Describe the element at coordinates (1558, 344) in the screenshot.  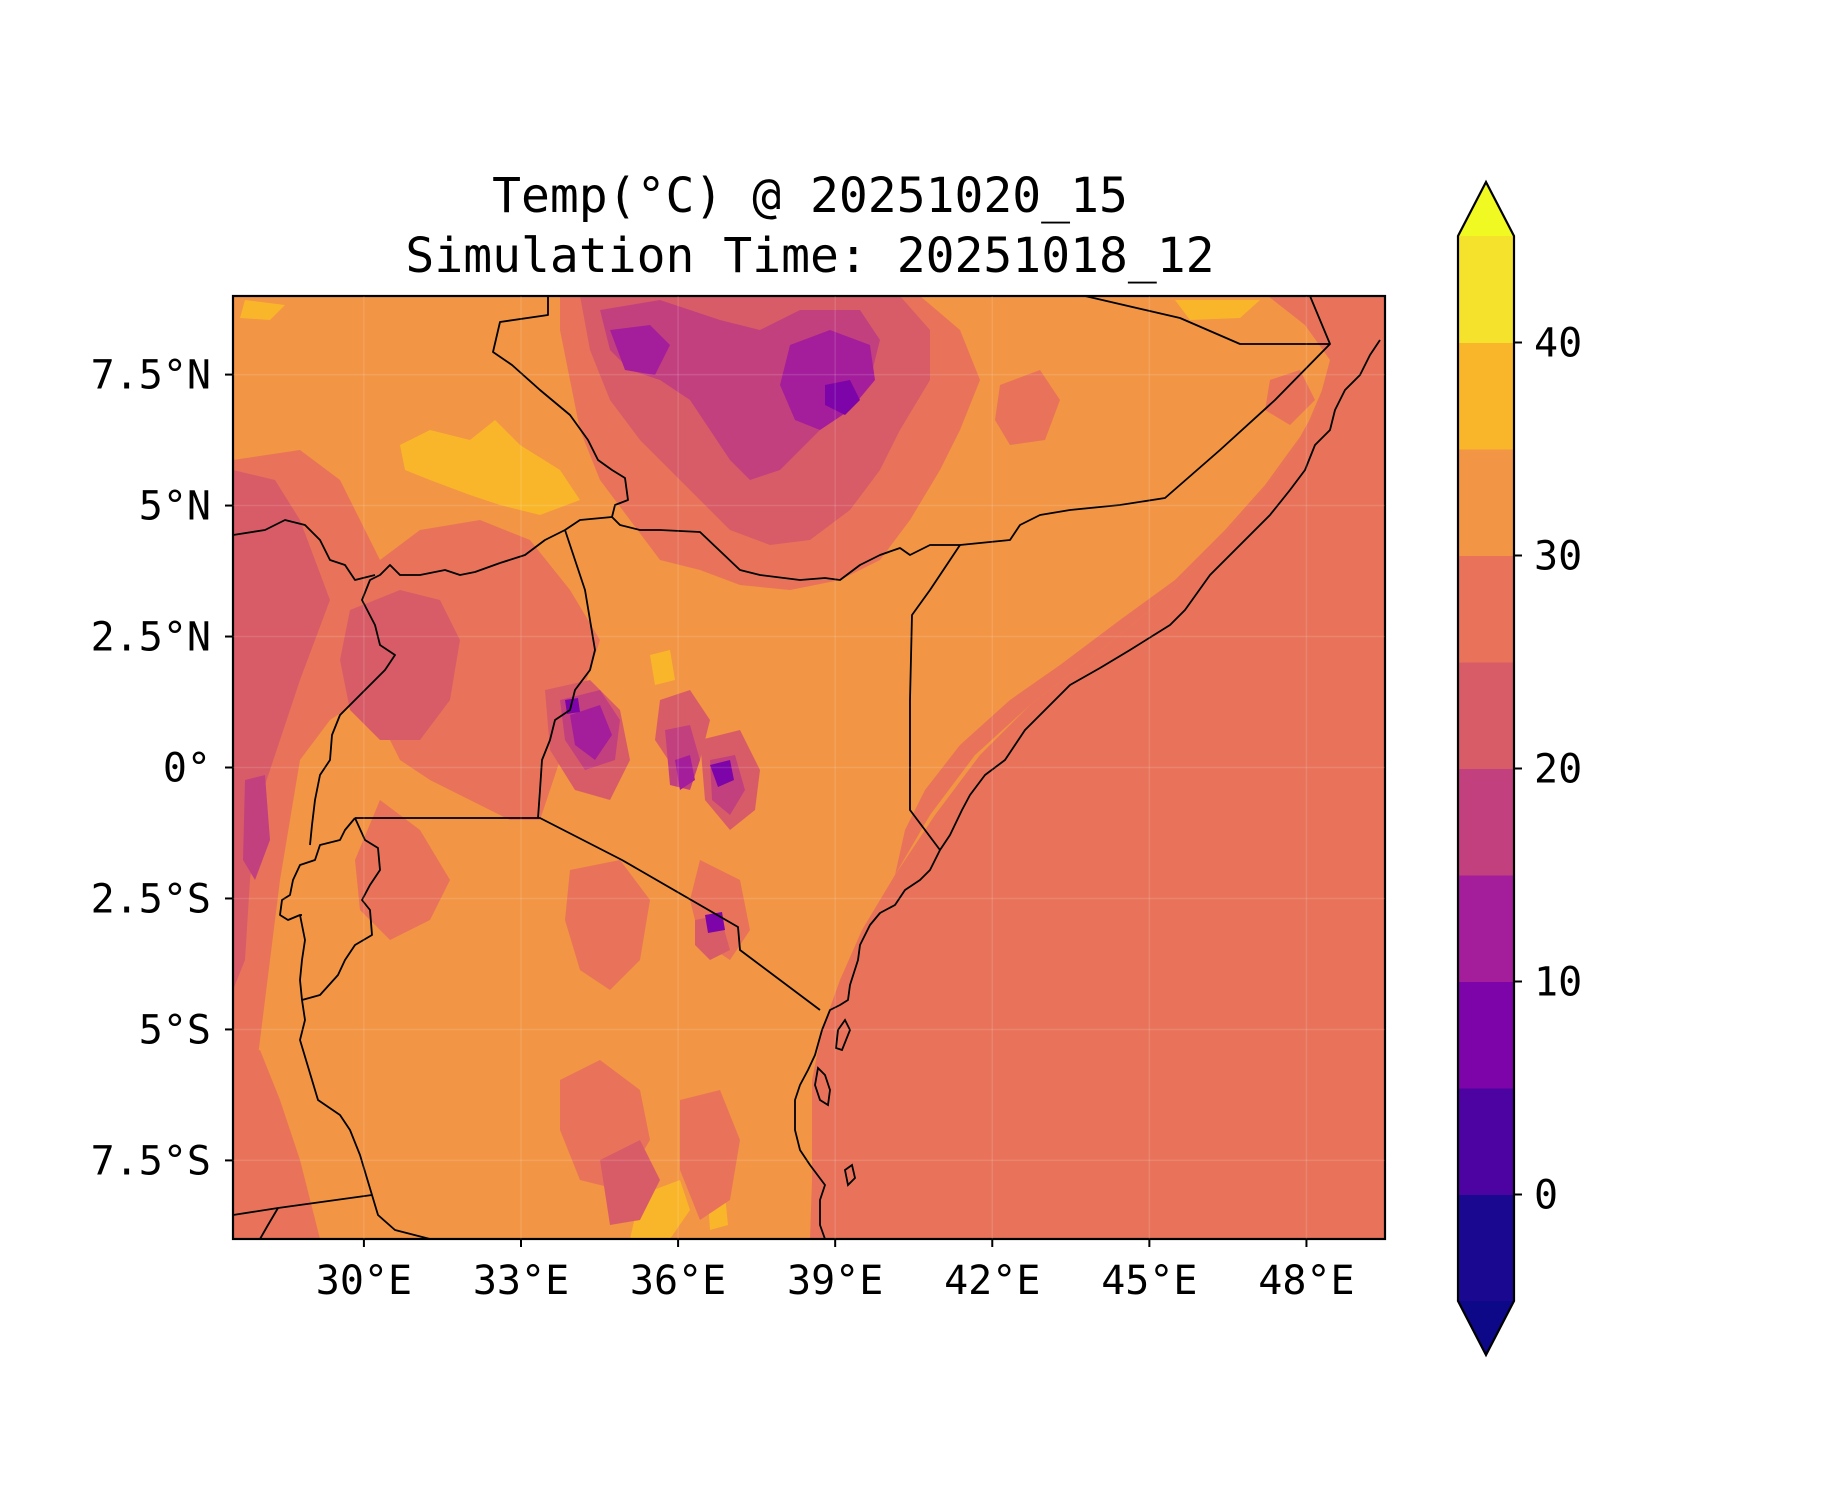
I see `colorbar-tick-label: 40` at that location.